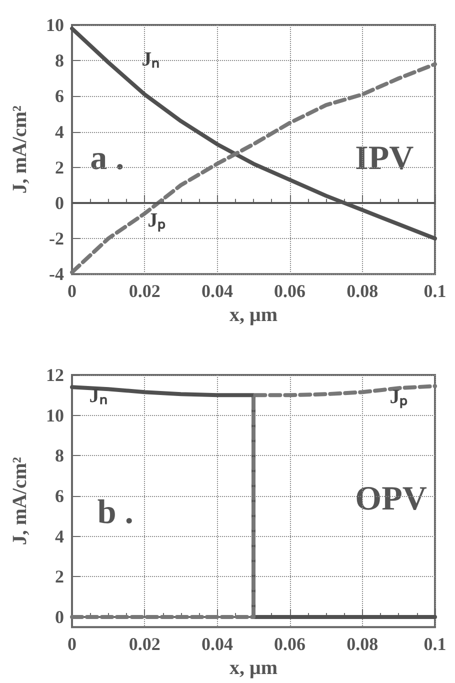 The width and height of the screenshot is (455, 683). I want to click on annotation: IPV, so click(384, 159).